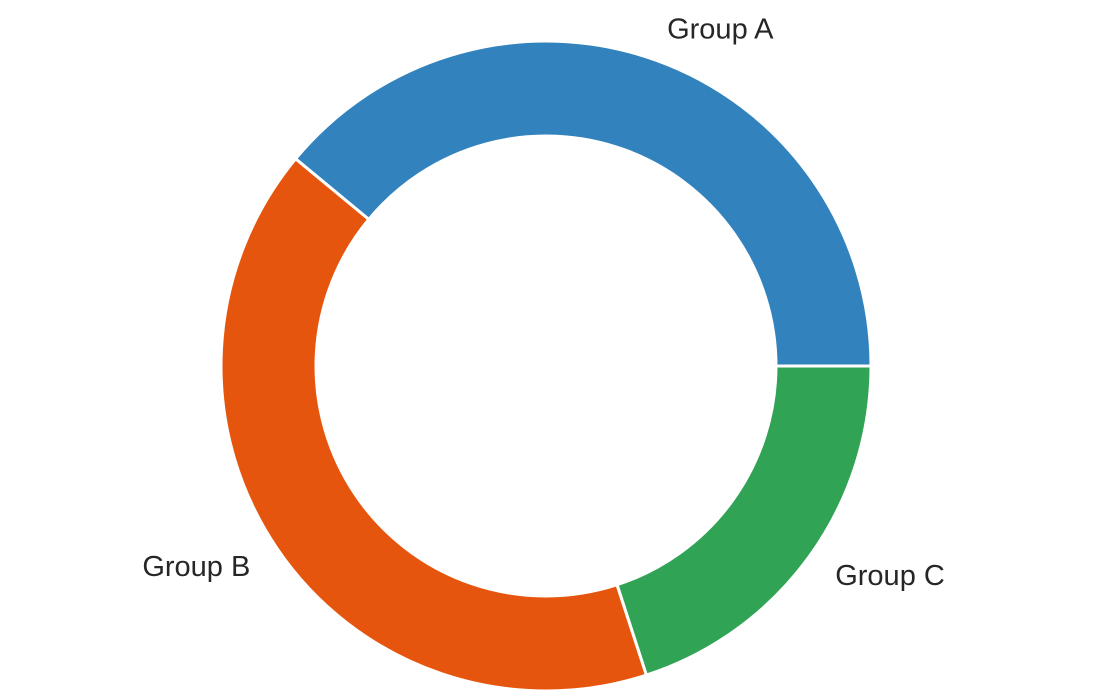 The image size is (1095, 700). I want to click on slice-label-group-a: Group A, so click(720, 30).